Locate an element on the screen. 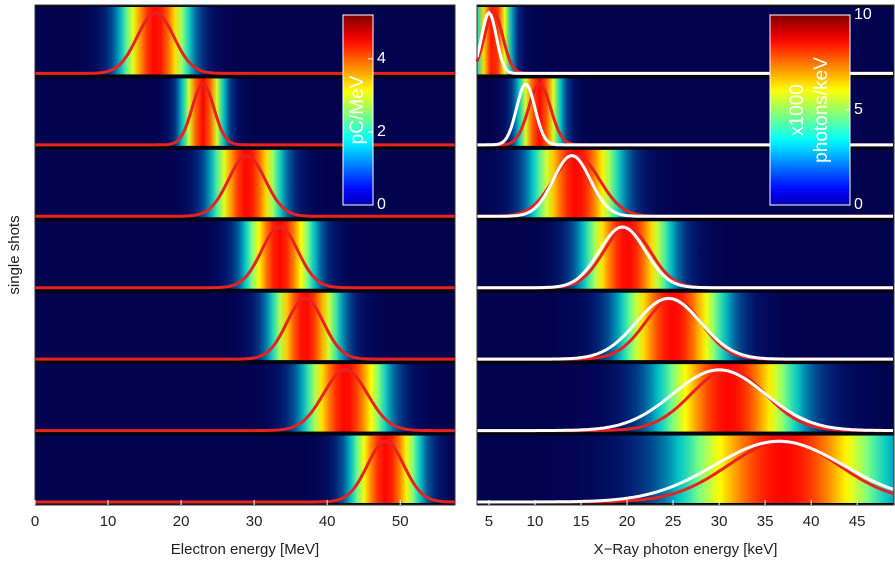 The width and height of the screenshot is (895, 567). colorbar-tick-label: 10 is located at coordinates (863, 14).